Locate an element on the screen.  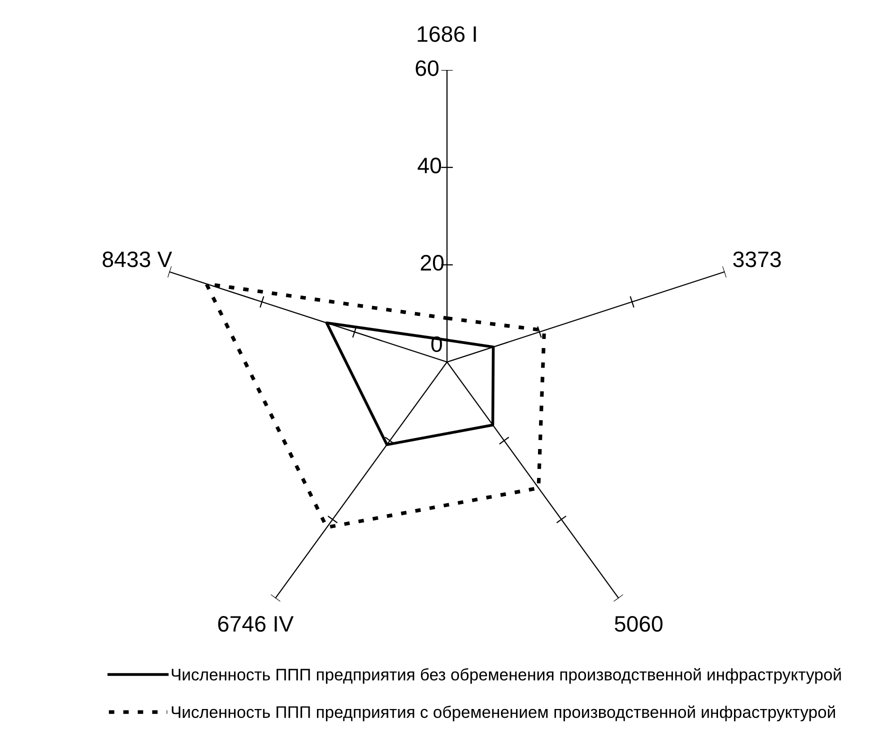
spoke-label: 3373 is located at coordinates (757, 259).